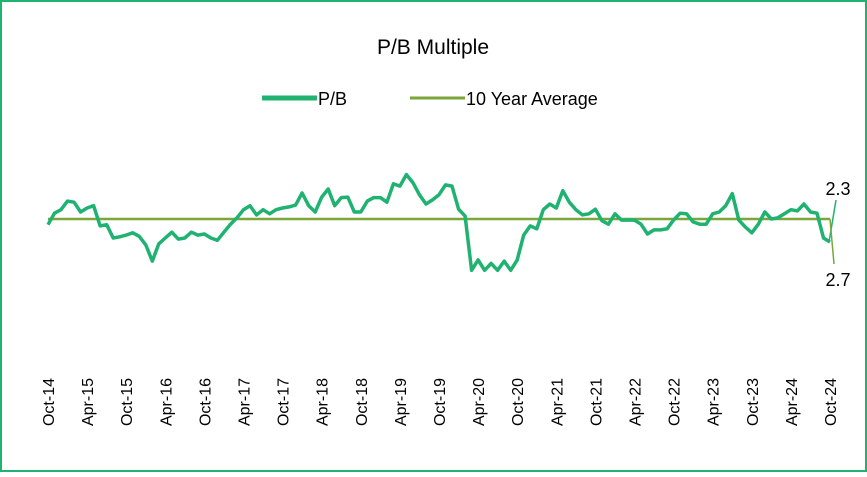  Describe the element at coordinates (837, 280) in the screenshot. I see `data-label: 2.7` at that location.